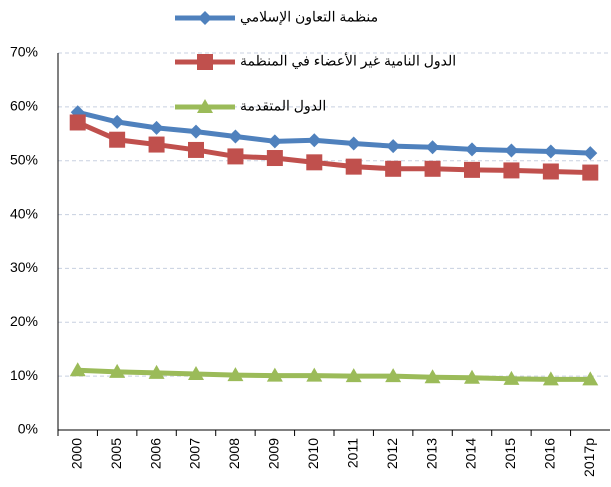 Image resolution: width=611 pixels, height=487 pixels. Describe the element at coordinates (24, 106) in the screenshot. I see `y-tick-label: 60%` at that location.